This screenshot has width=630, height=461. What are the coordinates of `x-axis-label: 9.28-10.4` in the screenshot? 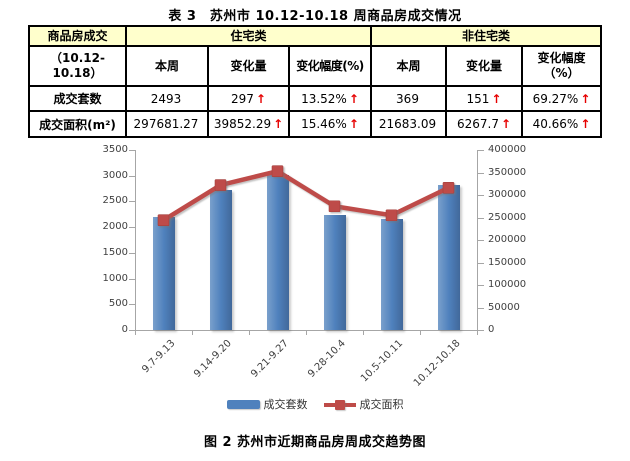 It's located at (327, 359).